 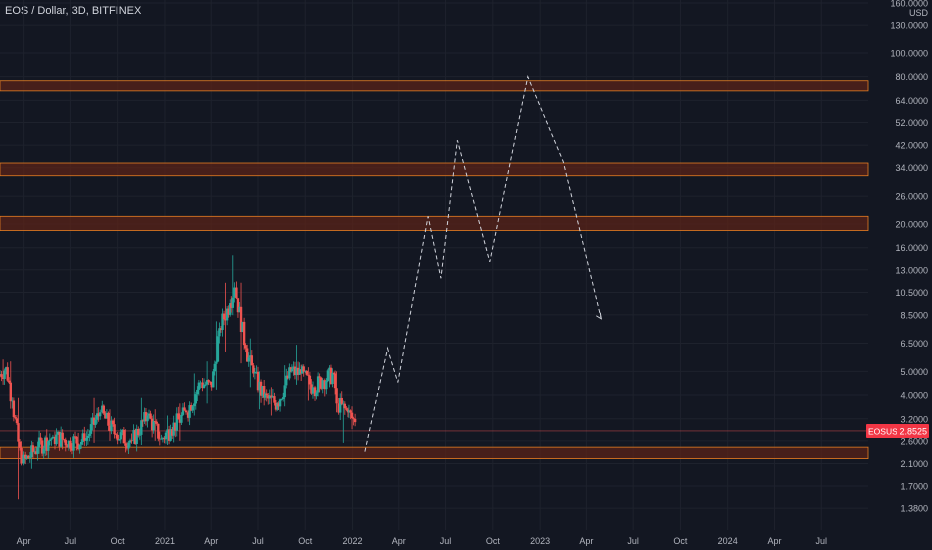 What do you see at coordinates (911, 270) in the screenshot?
I see `y-tick-label: 13.0000` at bounding box center [911, 270].